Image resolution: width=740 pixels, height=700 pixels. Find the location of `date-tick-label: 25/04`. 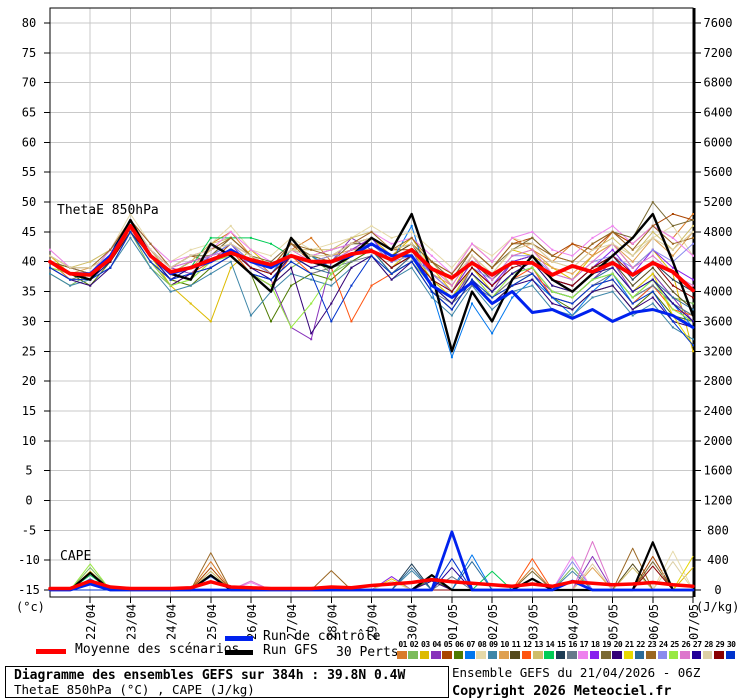

date-tick-label: 25/04 is located at coordinates (212, 622).